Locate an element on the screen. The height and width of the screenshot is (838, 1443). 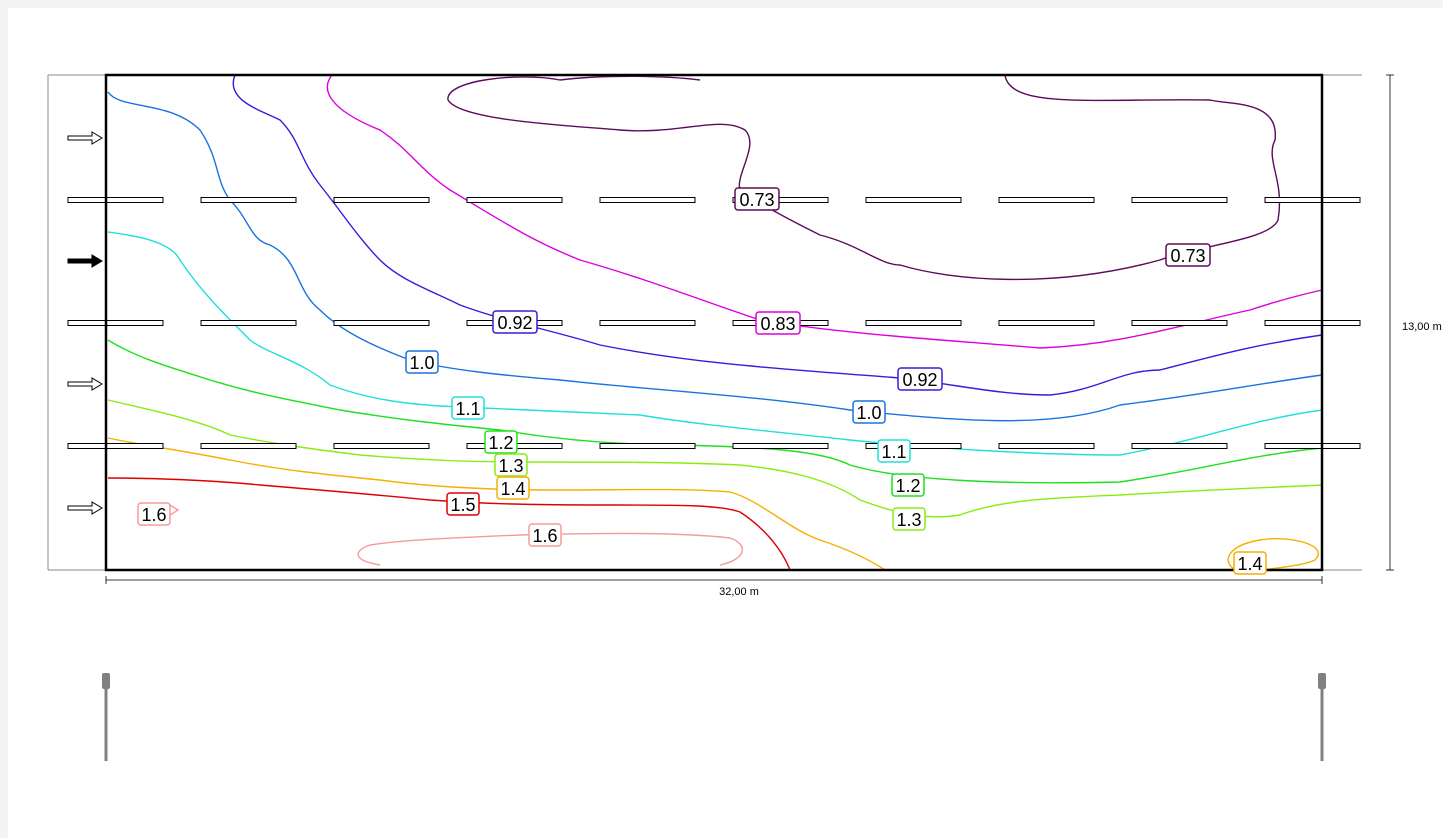
contour-1.3 is located at coordinates (715, 458).